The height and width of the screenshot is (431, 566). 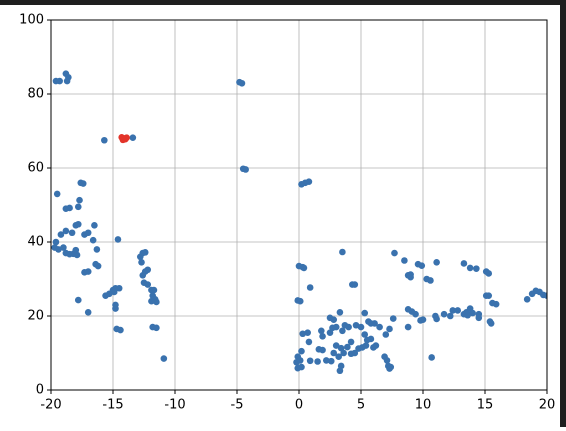 What do you see at coordinates (35, 242) in the screenshot?
I see `y-tick-label: 40` at bounding box center [35, 242].